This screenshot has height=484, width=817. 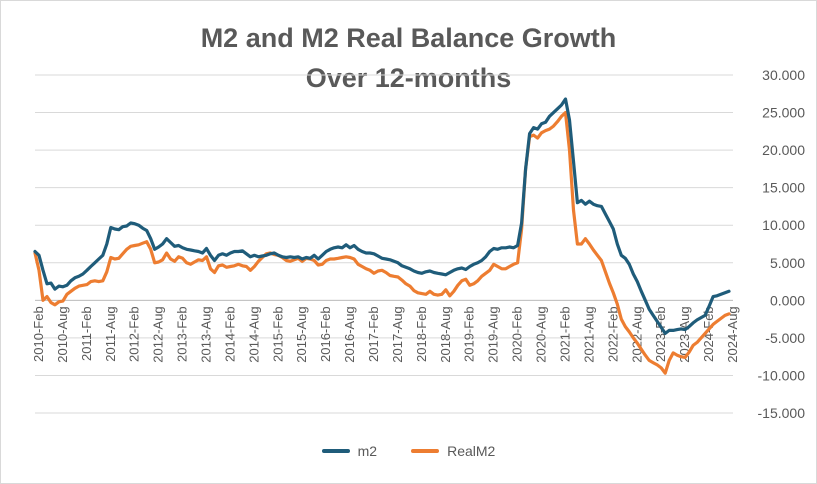 I want to click on x-tick-label: 2015-Aug, so click(x=301, y=334).